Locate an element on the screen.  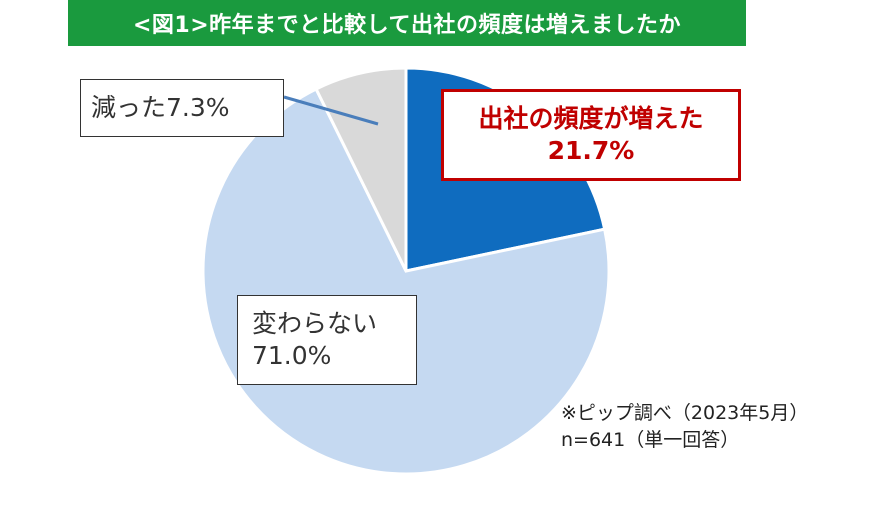
decreased-label-box: 減った7.3% is located at coordinates (182, 108).